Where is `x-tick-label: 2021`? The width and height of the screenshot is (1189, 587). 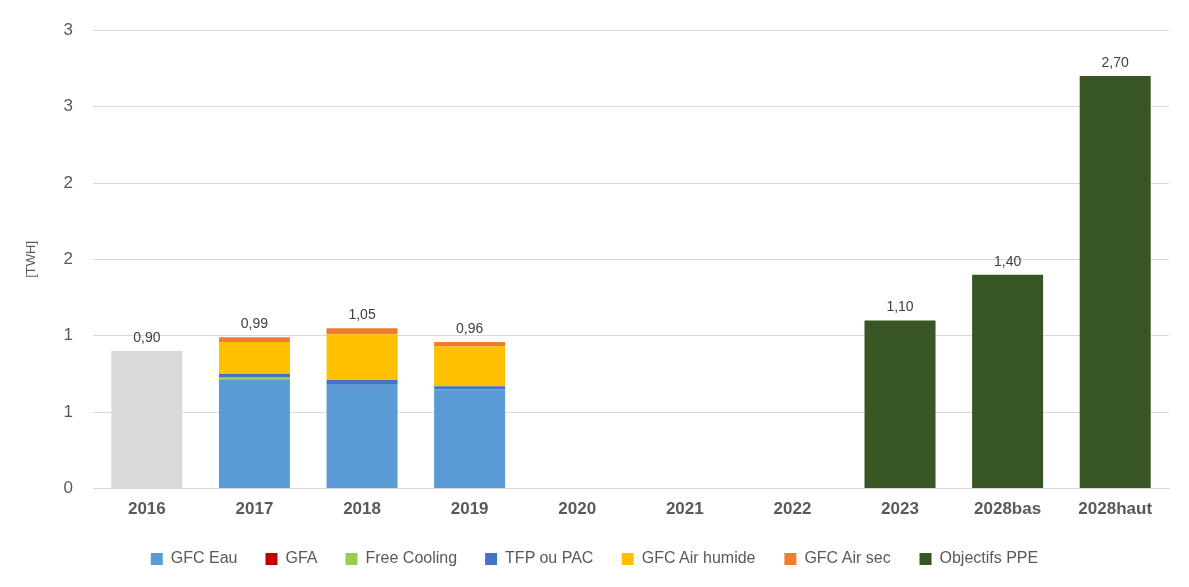 x-tick-label: 2021 is located at coordinates (684, 509).